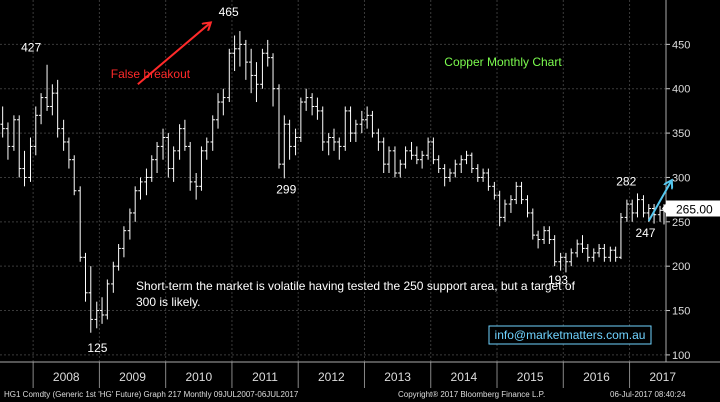 Image resolution: width=720 pixels, height=402 pixels. What do you see at coordinates (659, 201) in the screenshot?
I see `blue-arrow` at bounding box center [659, 201].